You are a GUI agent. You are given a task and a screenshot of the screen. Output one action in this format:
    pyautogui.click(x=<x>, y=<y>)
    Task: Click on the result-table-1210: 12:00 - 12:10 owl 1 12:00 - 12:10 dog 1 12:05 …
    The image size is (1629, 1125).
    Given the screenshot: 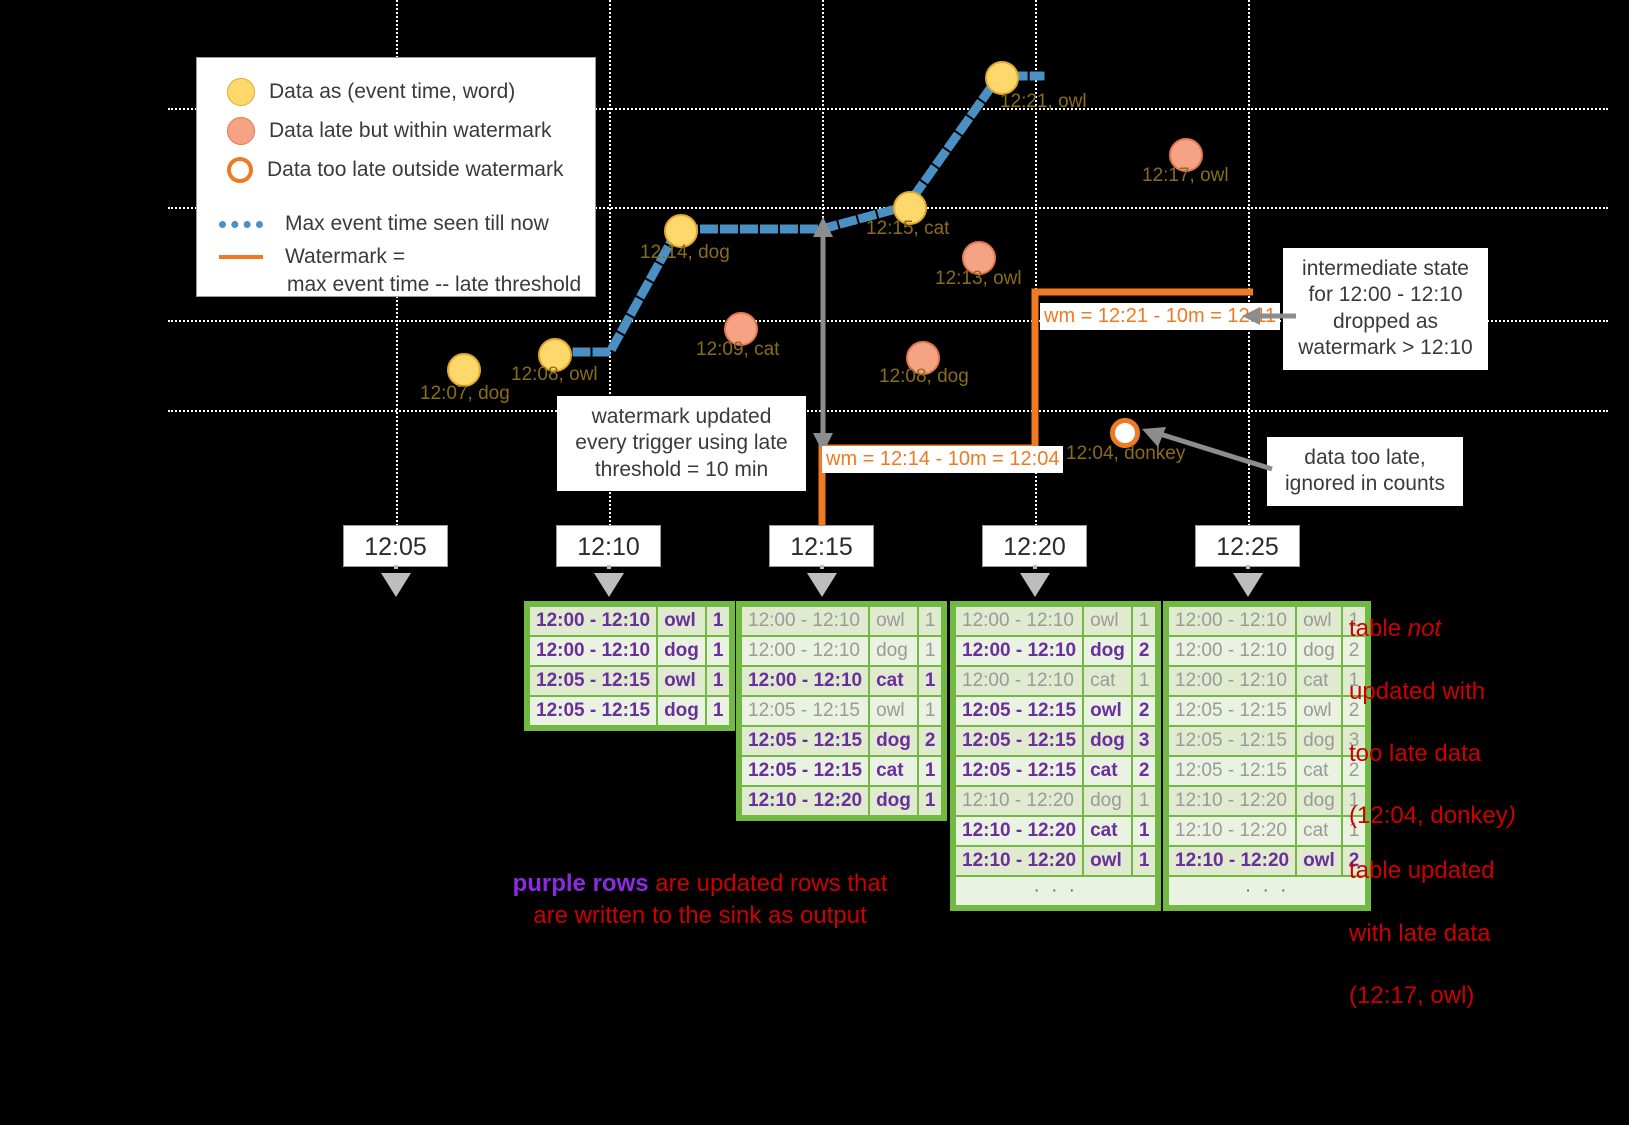 What is the action you would take?
    pyautogui.click(x=630, y=666)
    